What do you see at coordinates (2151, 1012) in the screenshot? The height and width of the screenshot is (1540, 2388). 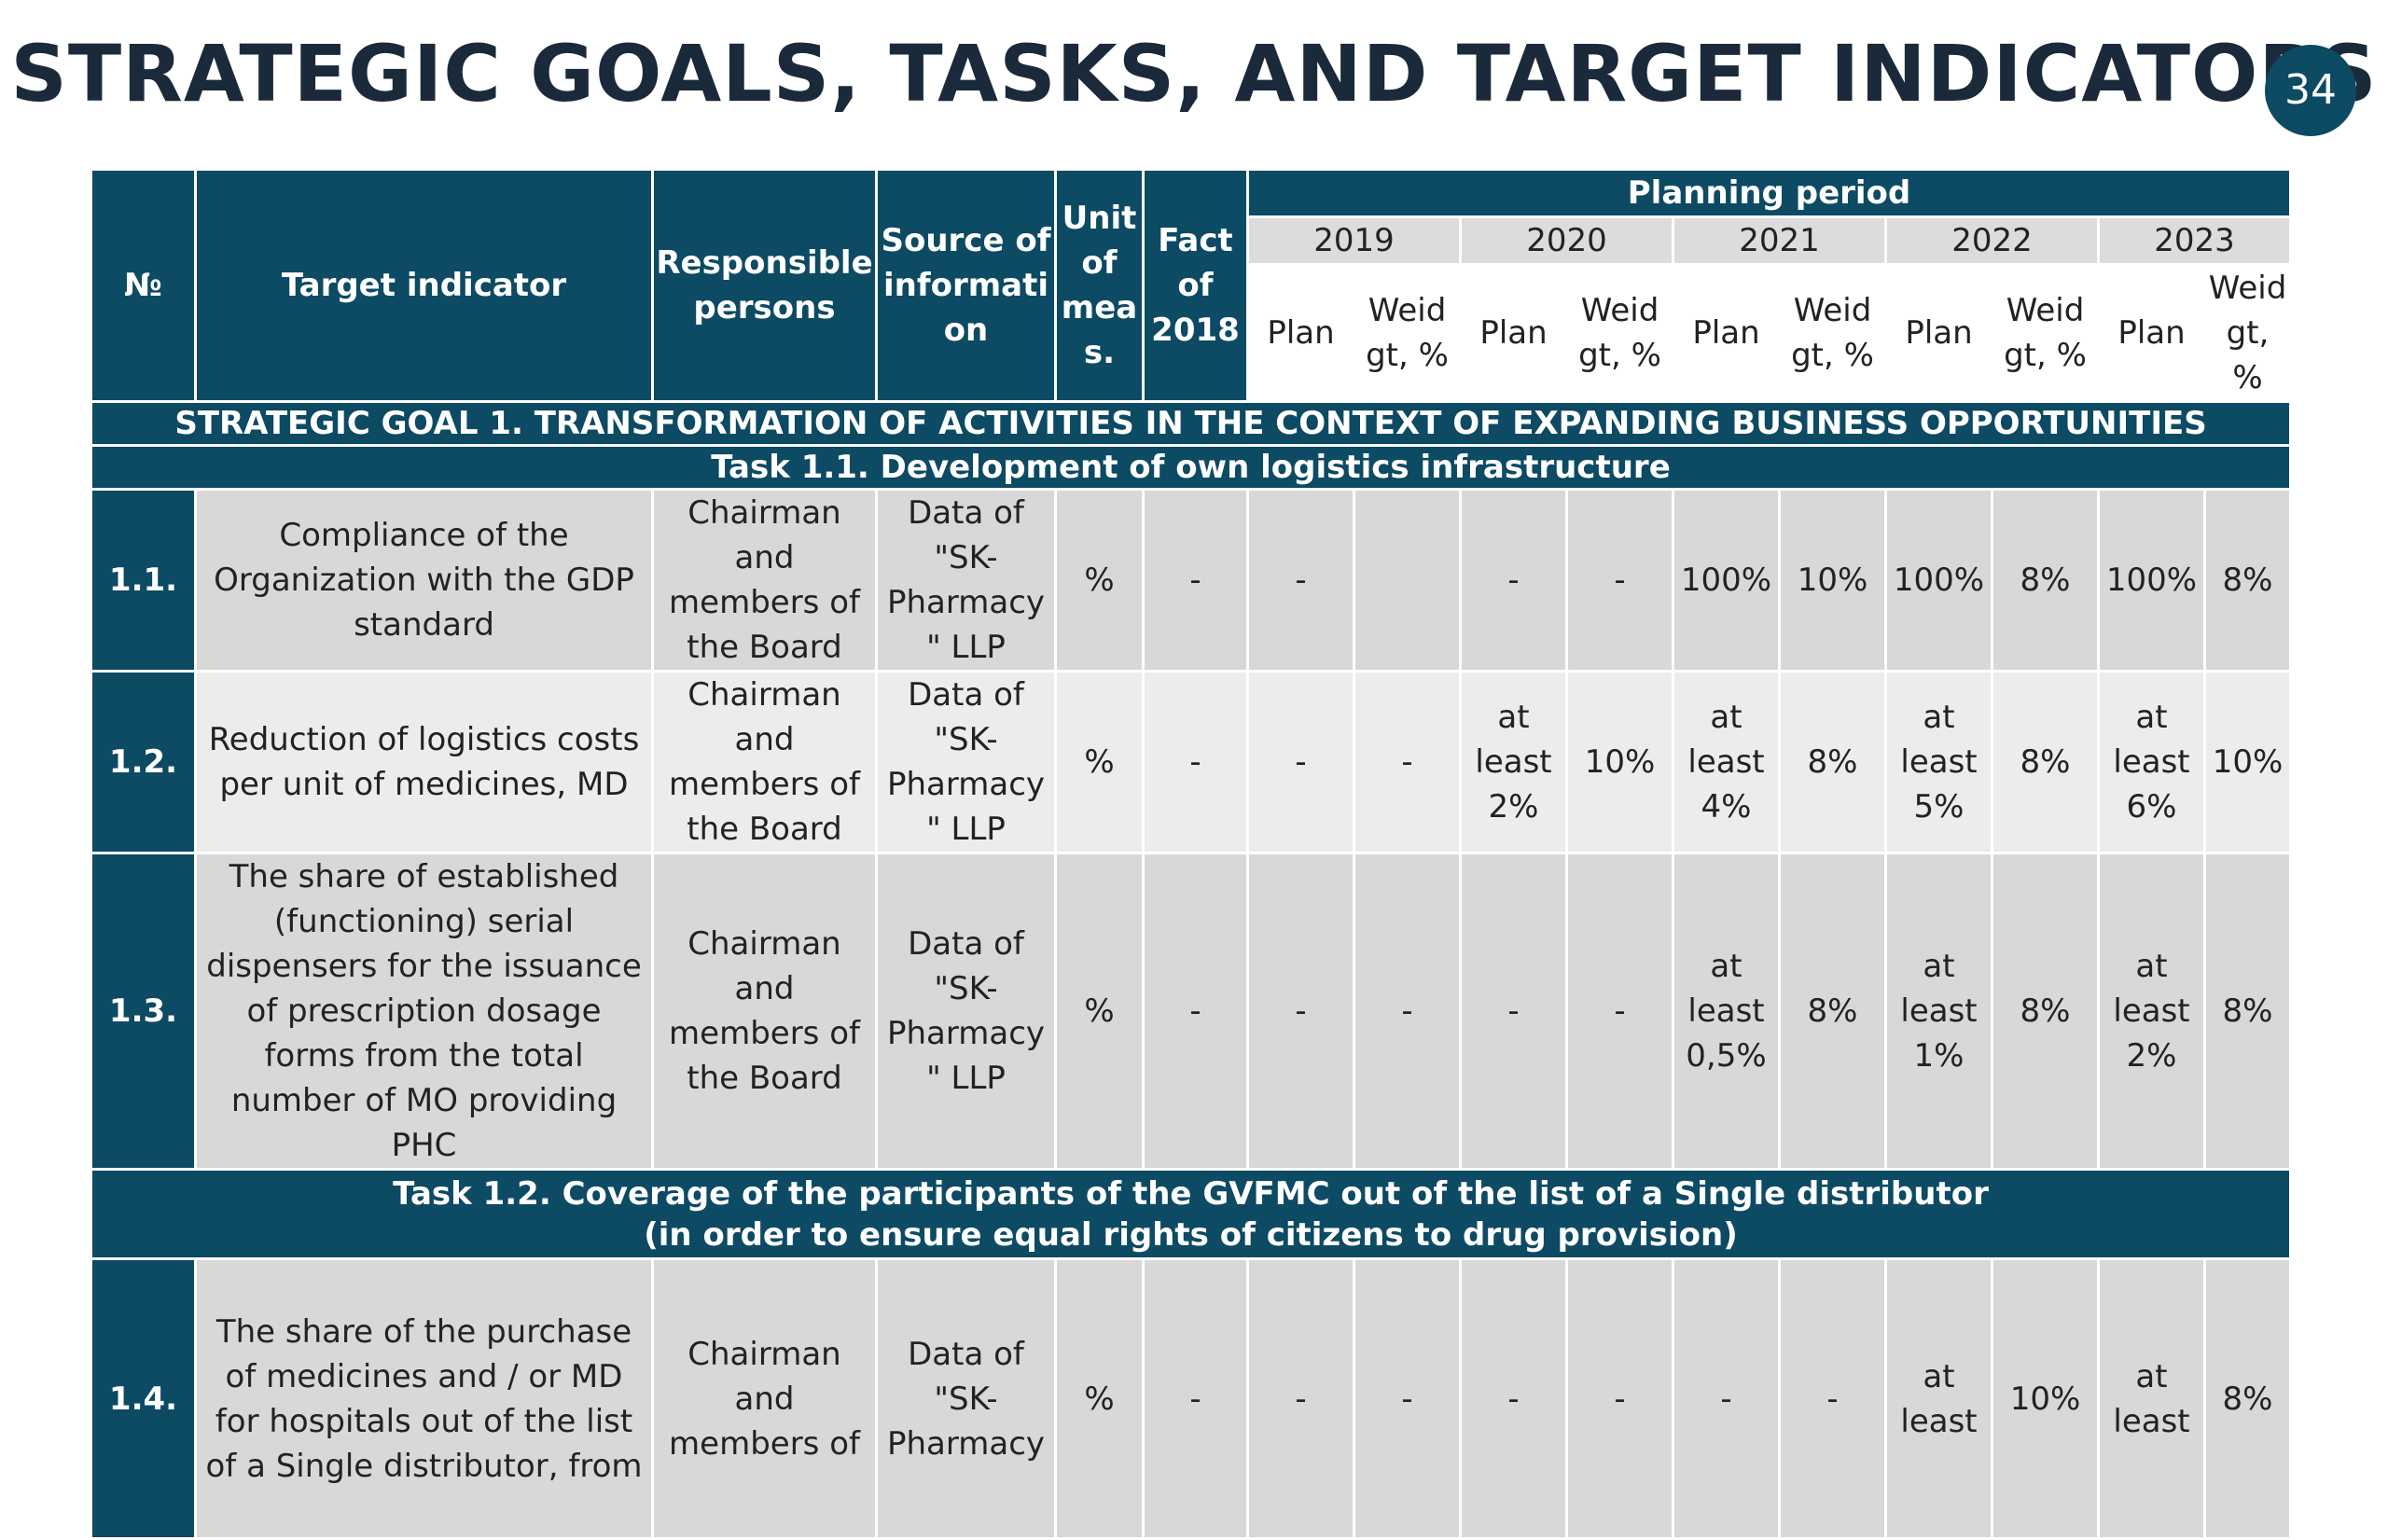 I see `plan-2023-cell: at least 2%` at bounding box center [2151, 1012].